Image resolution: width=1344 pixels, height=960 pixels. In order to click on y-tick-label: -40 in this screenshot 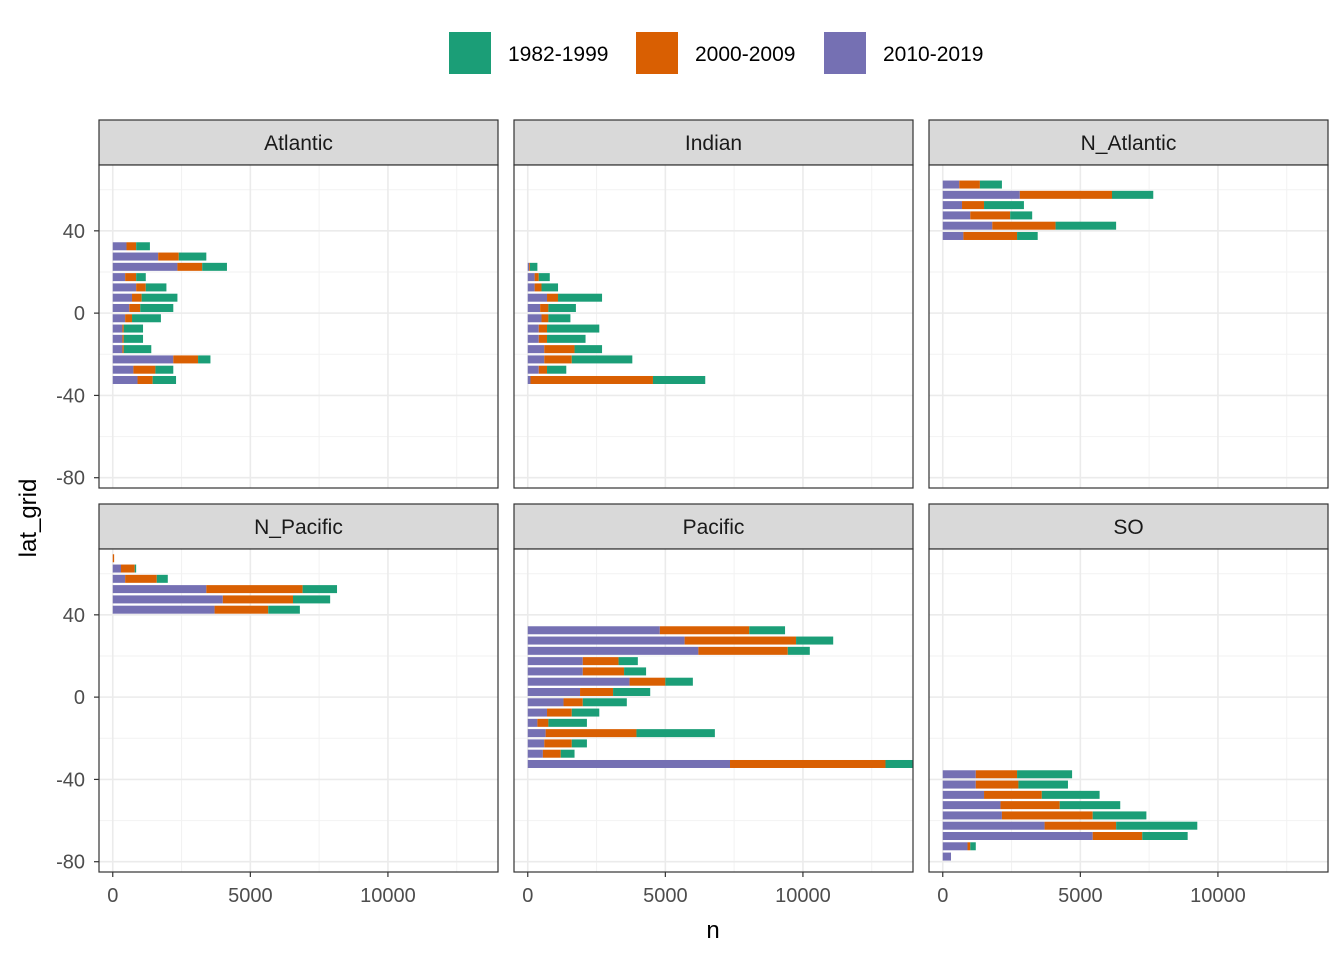, I will do `click(70, 396)`.